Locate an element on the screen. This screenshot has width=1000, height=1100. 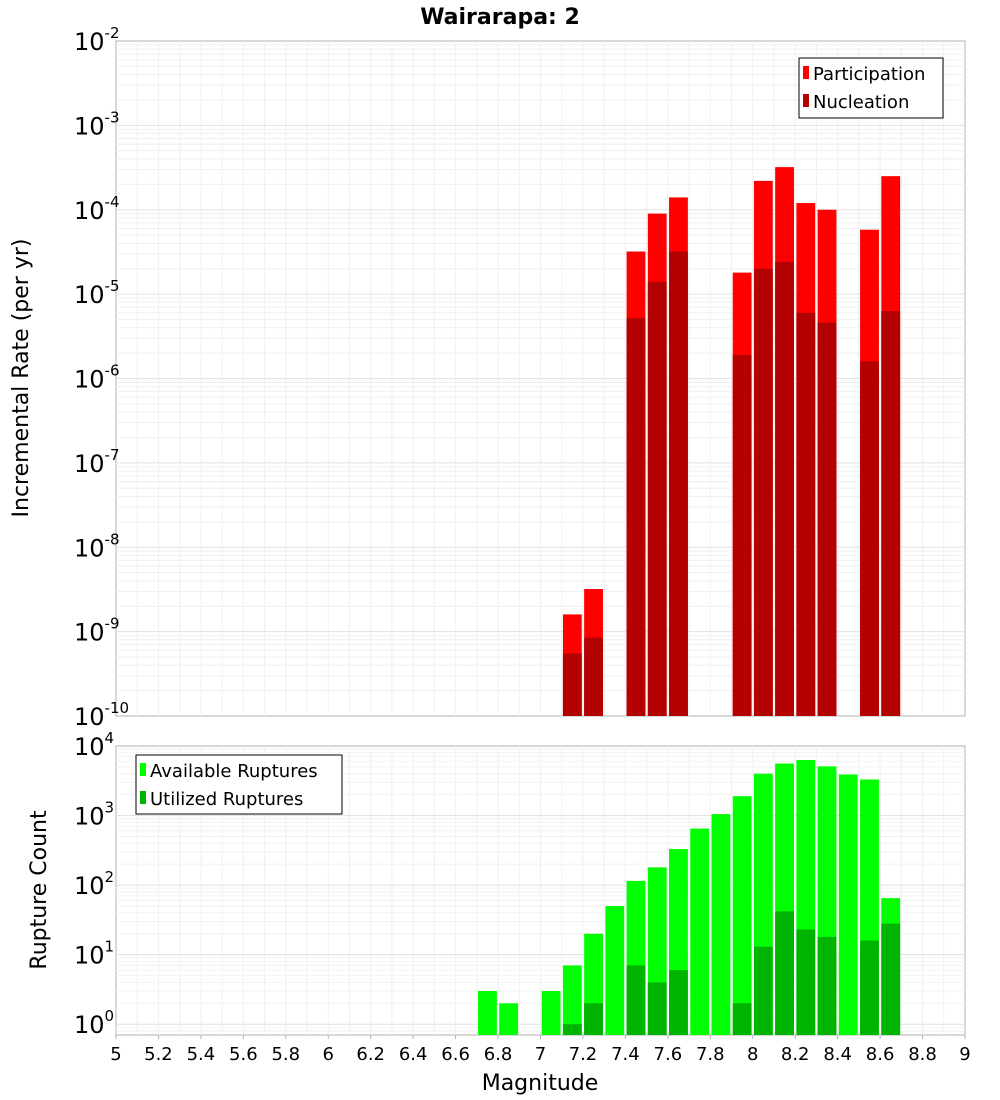
count-y-tick: 10² is located at coordinates (94, 884).